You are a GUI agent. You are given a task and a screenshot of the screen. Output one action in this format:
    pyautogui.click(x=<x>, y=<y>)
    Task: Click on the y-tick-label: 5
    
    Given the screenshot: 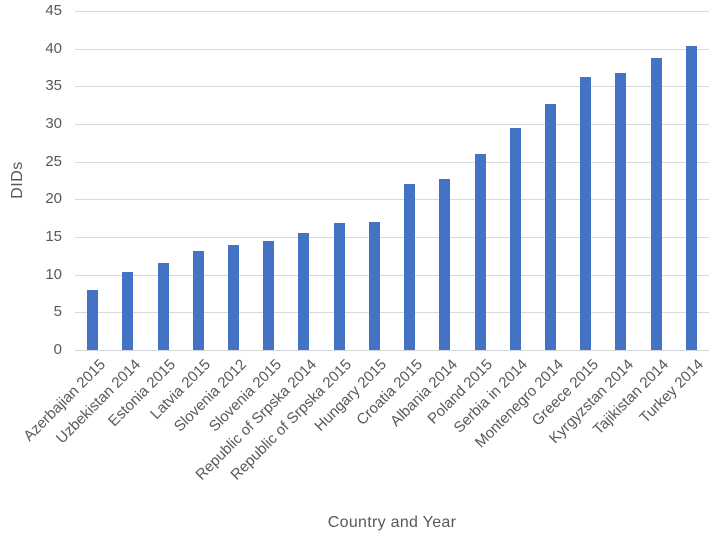 What is the action you would take?
    pyautogui.click(x=57, y=312)
    